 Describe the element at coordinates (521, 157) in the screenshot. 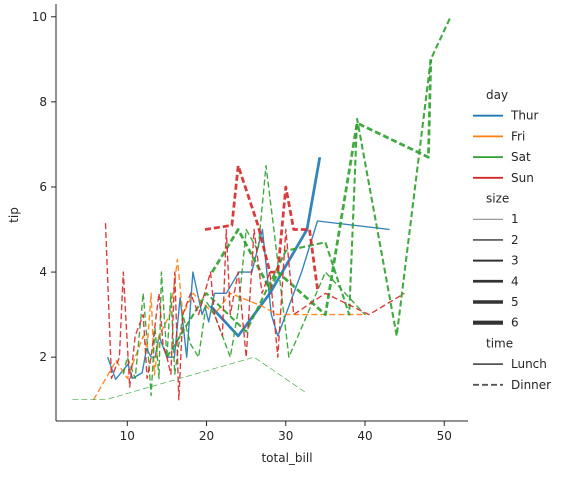

I see `legend-day-sat-label: Sat` at that location.